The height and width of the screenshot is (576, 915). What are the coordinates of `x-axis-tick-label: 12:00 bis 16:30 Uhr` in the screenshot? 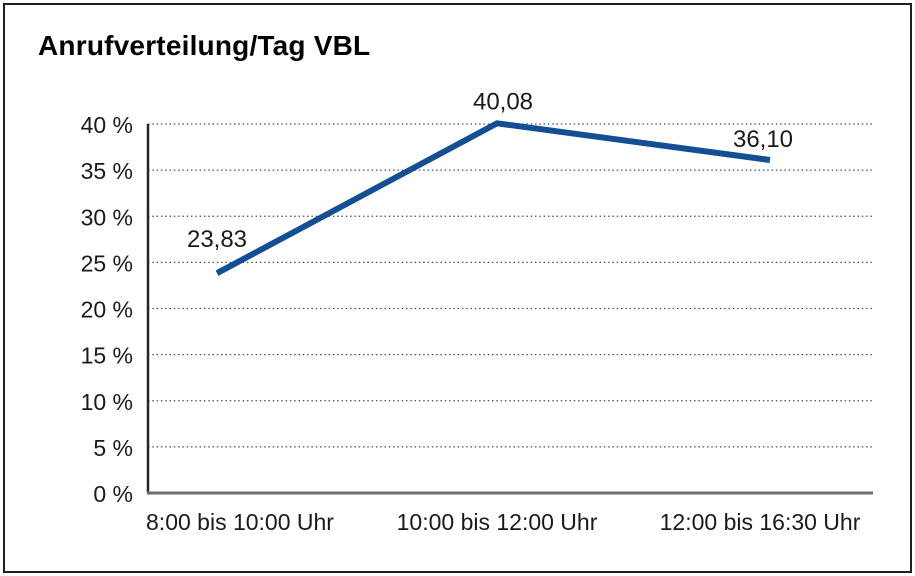 It's located at (760, 522).